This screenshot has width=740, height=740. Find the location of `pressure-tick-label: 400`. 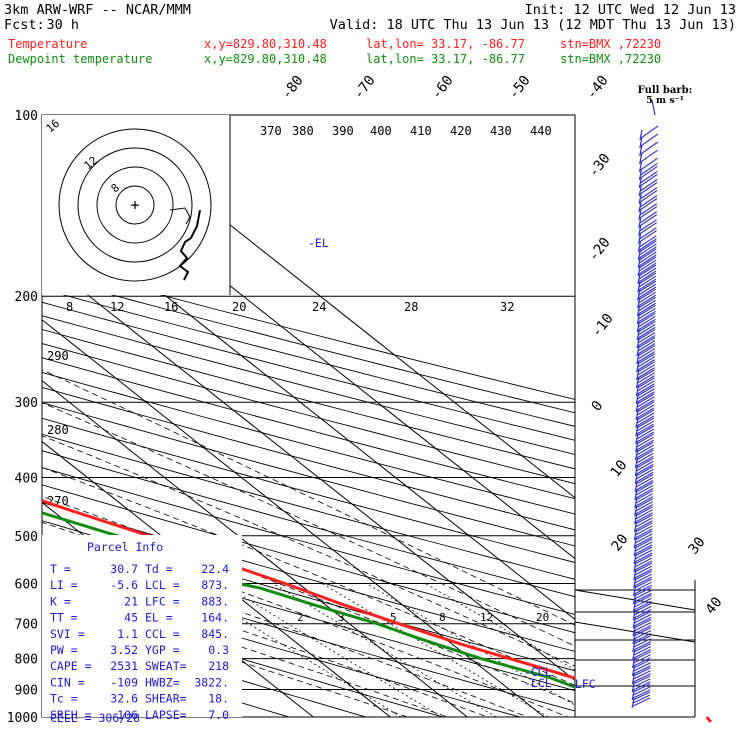

pressure-tick-label: 400 is located at coordinates (26, 478).